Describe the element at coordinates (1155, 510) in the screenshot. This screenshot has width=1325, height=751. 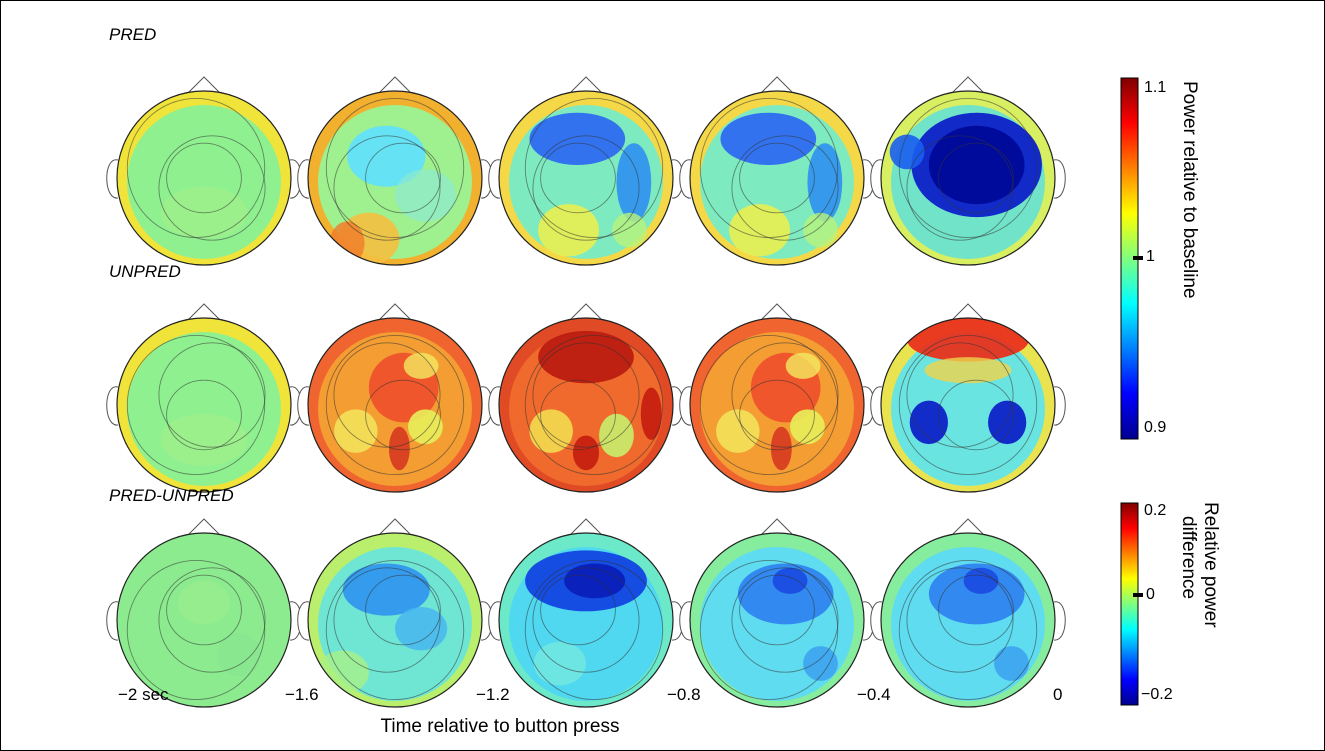
I see `colorbar-difference-max: 0.2` at that location.